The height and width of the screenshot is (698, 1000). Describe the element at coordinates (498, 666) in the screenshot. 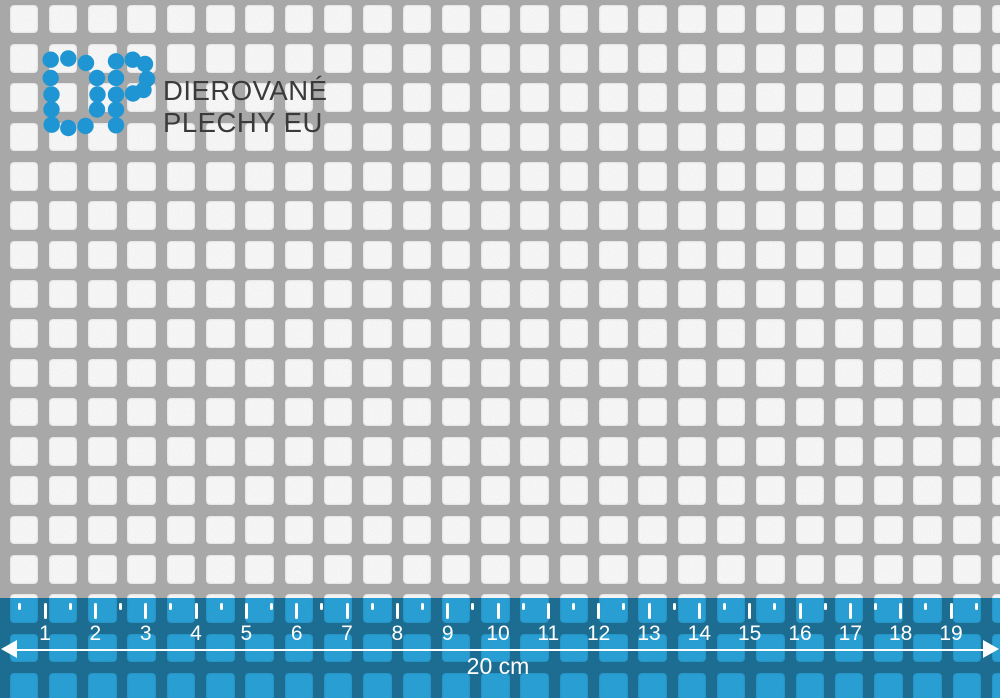

I see `ruler-total-label: 20 cm` at that location.